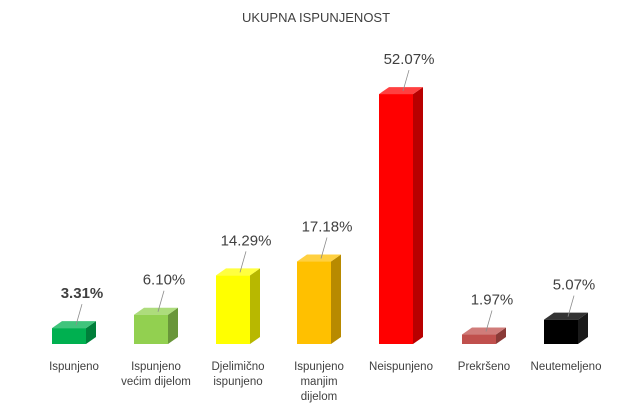  What do you see at coordinates (327, 227) in the screenshot?
I see `data-label: 17.18%` at bounding box center [327, 227].